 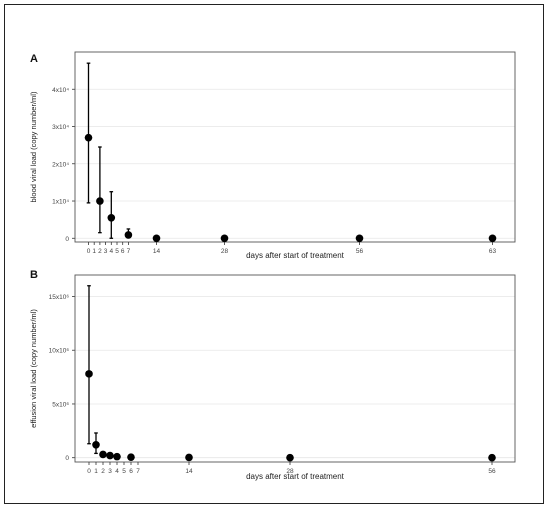 What do you see at coordinates (33, 368) in the screenshot?
I see `y-axis-label: effusion viral load (copy number/ml)` at bounding box center [33, 368].